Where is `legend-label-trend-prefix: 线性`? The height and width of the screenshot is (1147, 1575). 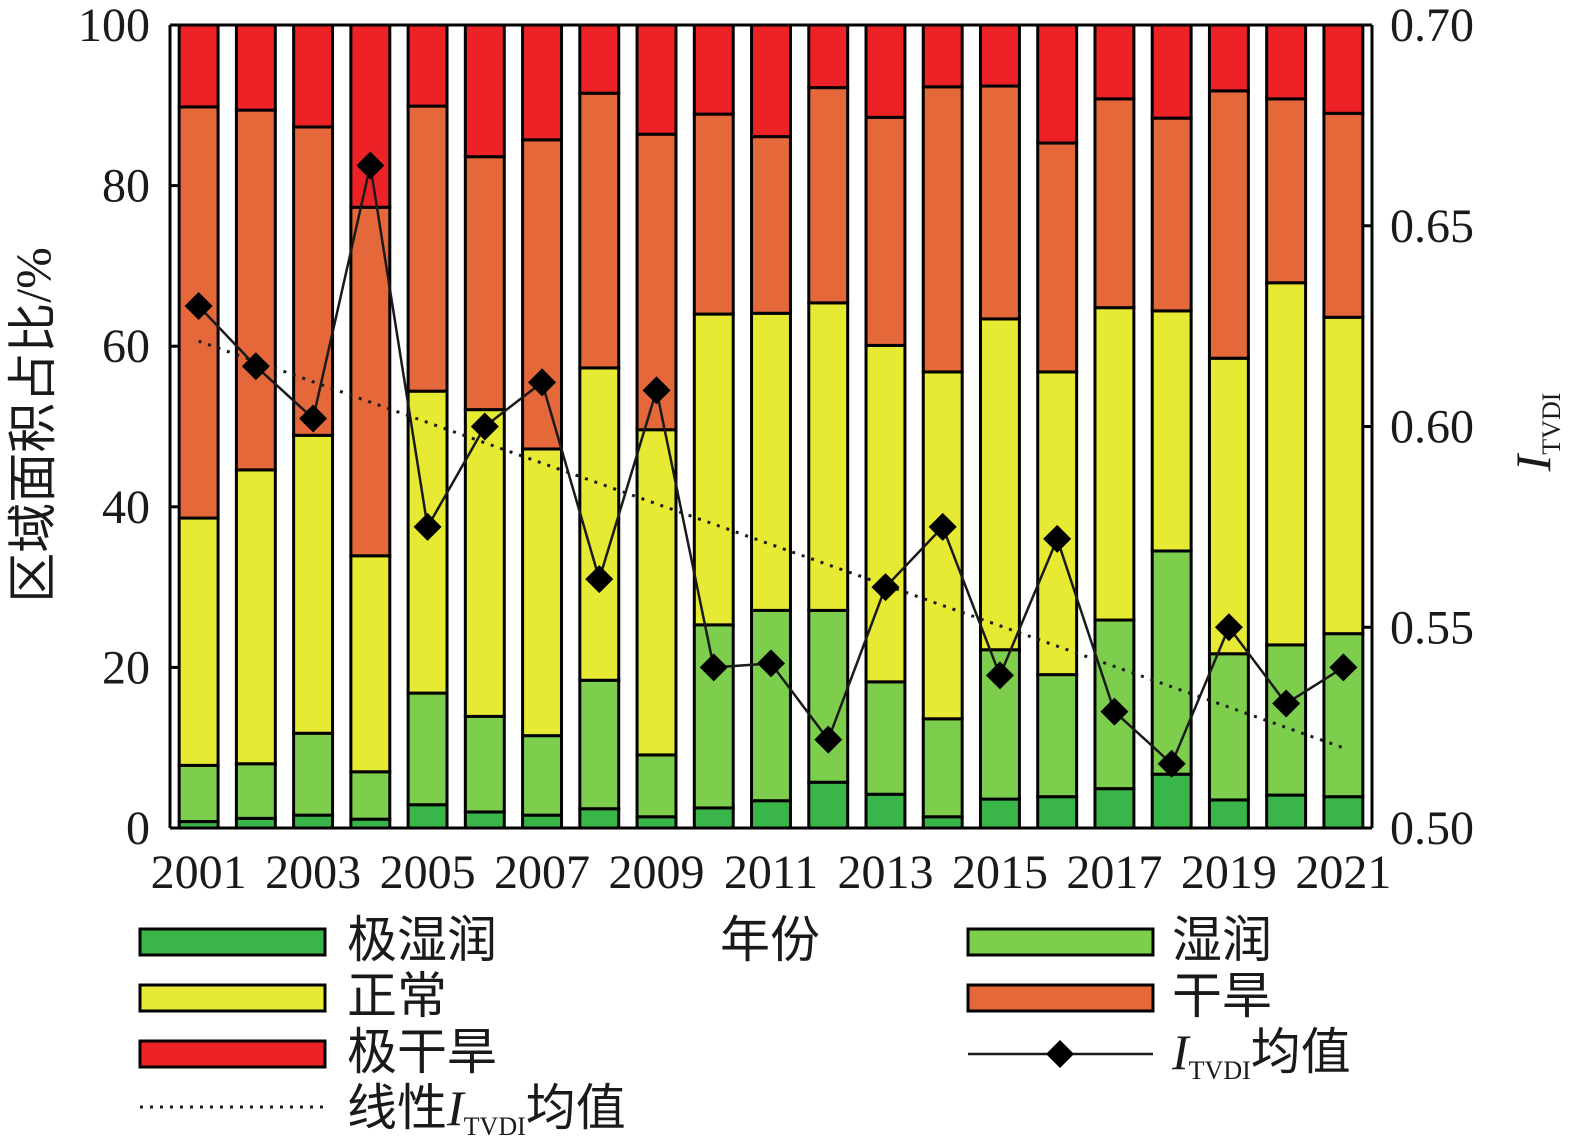
legend-label-trend-prefix: 线性 is located at coordinates (397, 1108).